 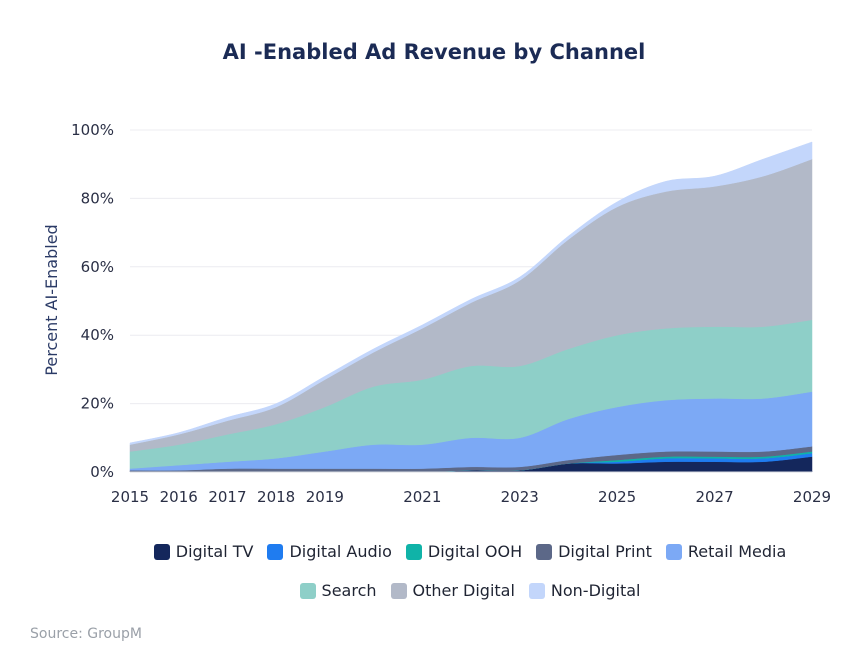 I want to click on legend-item-digital-print: Digital Print, so click(x=594, y=551).